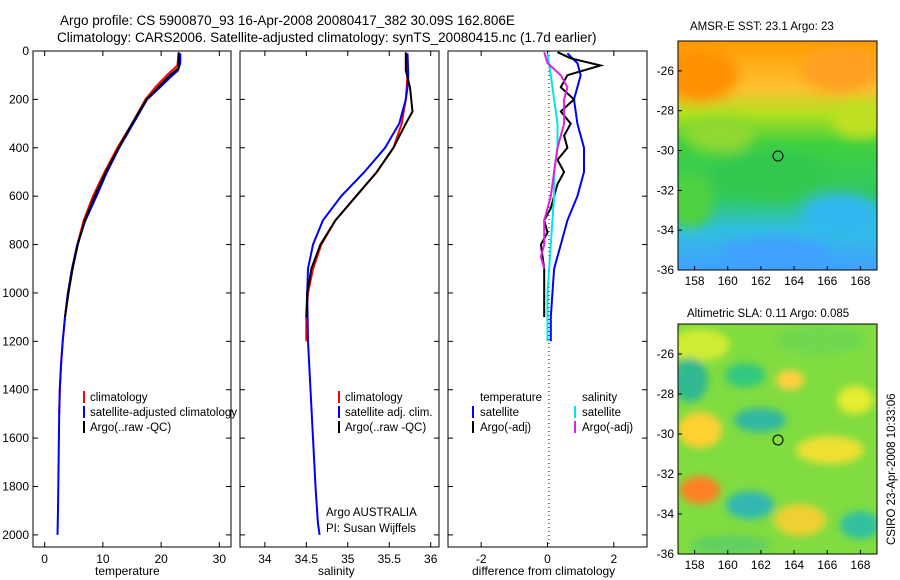  I want to click on legend-temp-satellite: satellite, so click(499, 413).